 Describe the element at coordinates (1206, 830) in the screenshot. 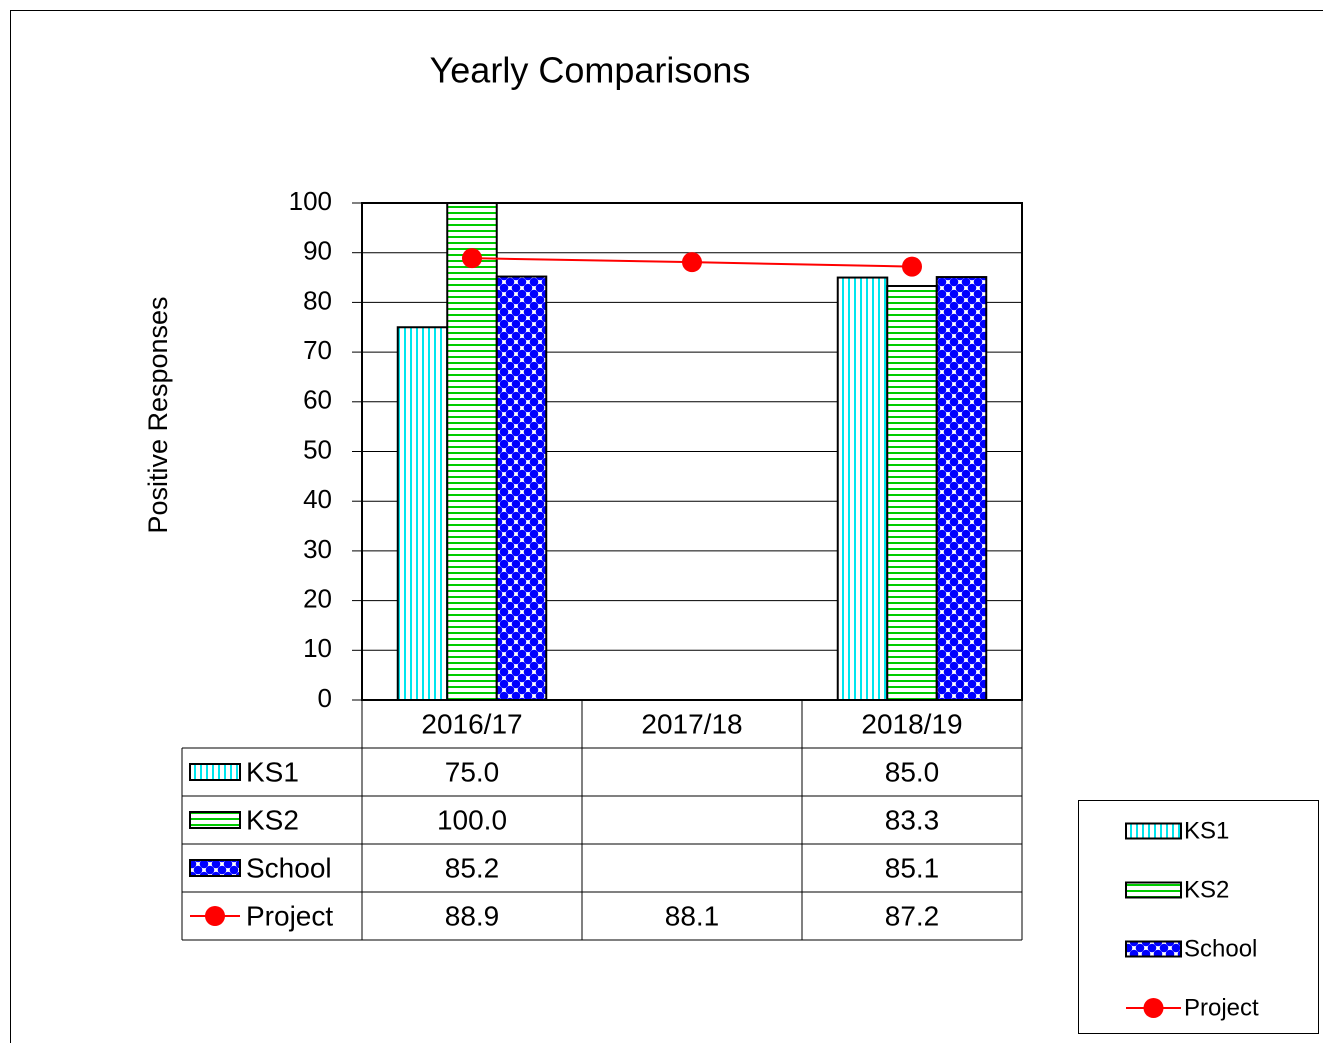

I see `legend-label: KS1` at that location.